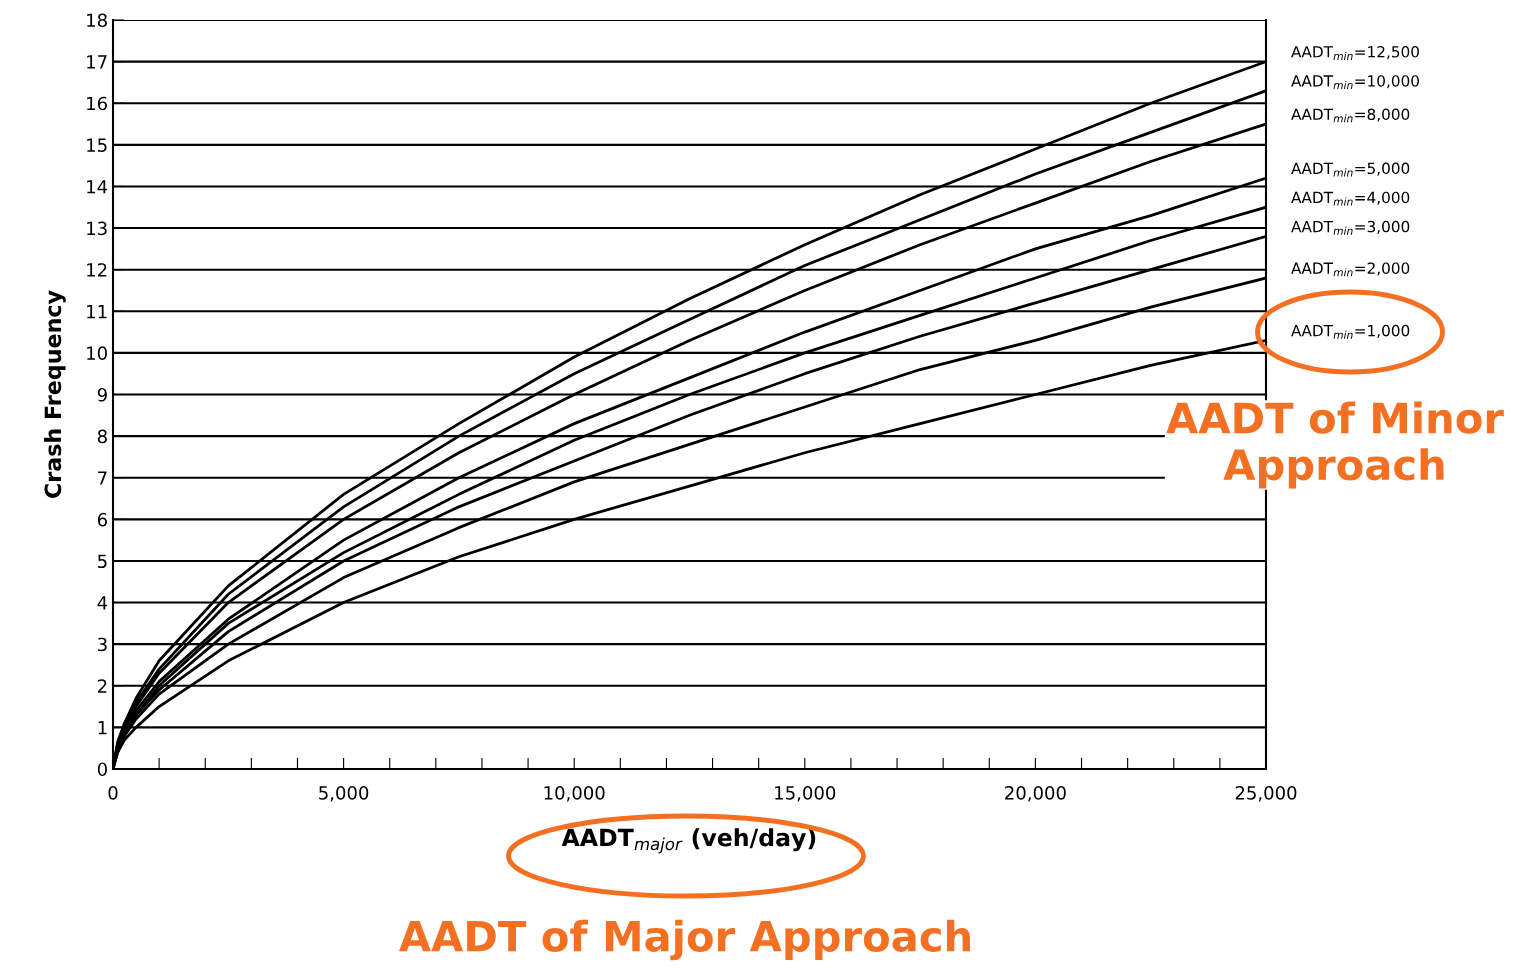 The width and height of the screenshot is (1537, 968). What do you see at coordinates (97, 228) in the screenshot?
I see `y-tick-label: 13` at bounding box center [97, 228].